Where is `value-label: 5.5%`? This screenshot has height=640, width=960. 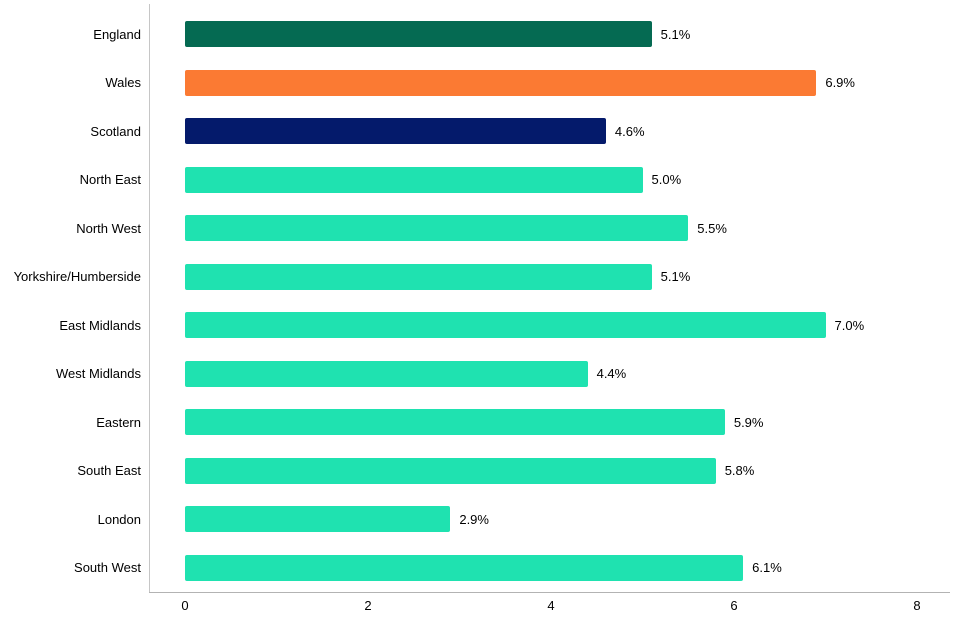 value-label: 5.5% is located at coordinates (712, 228).